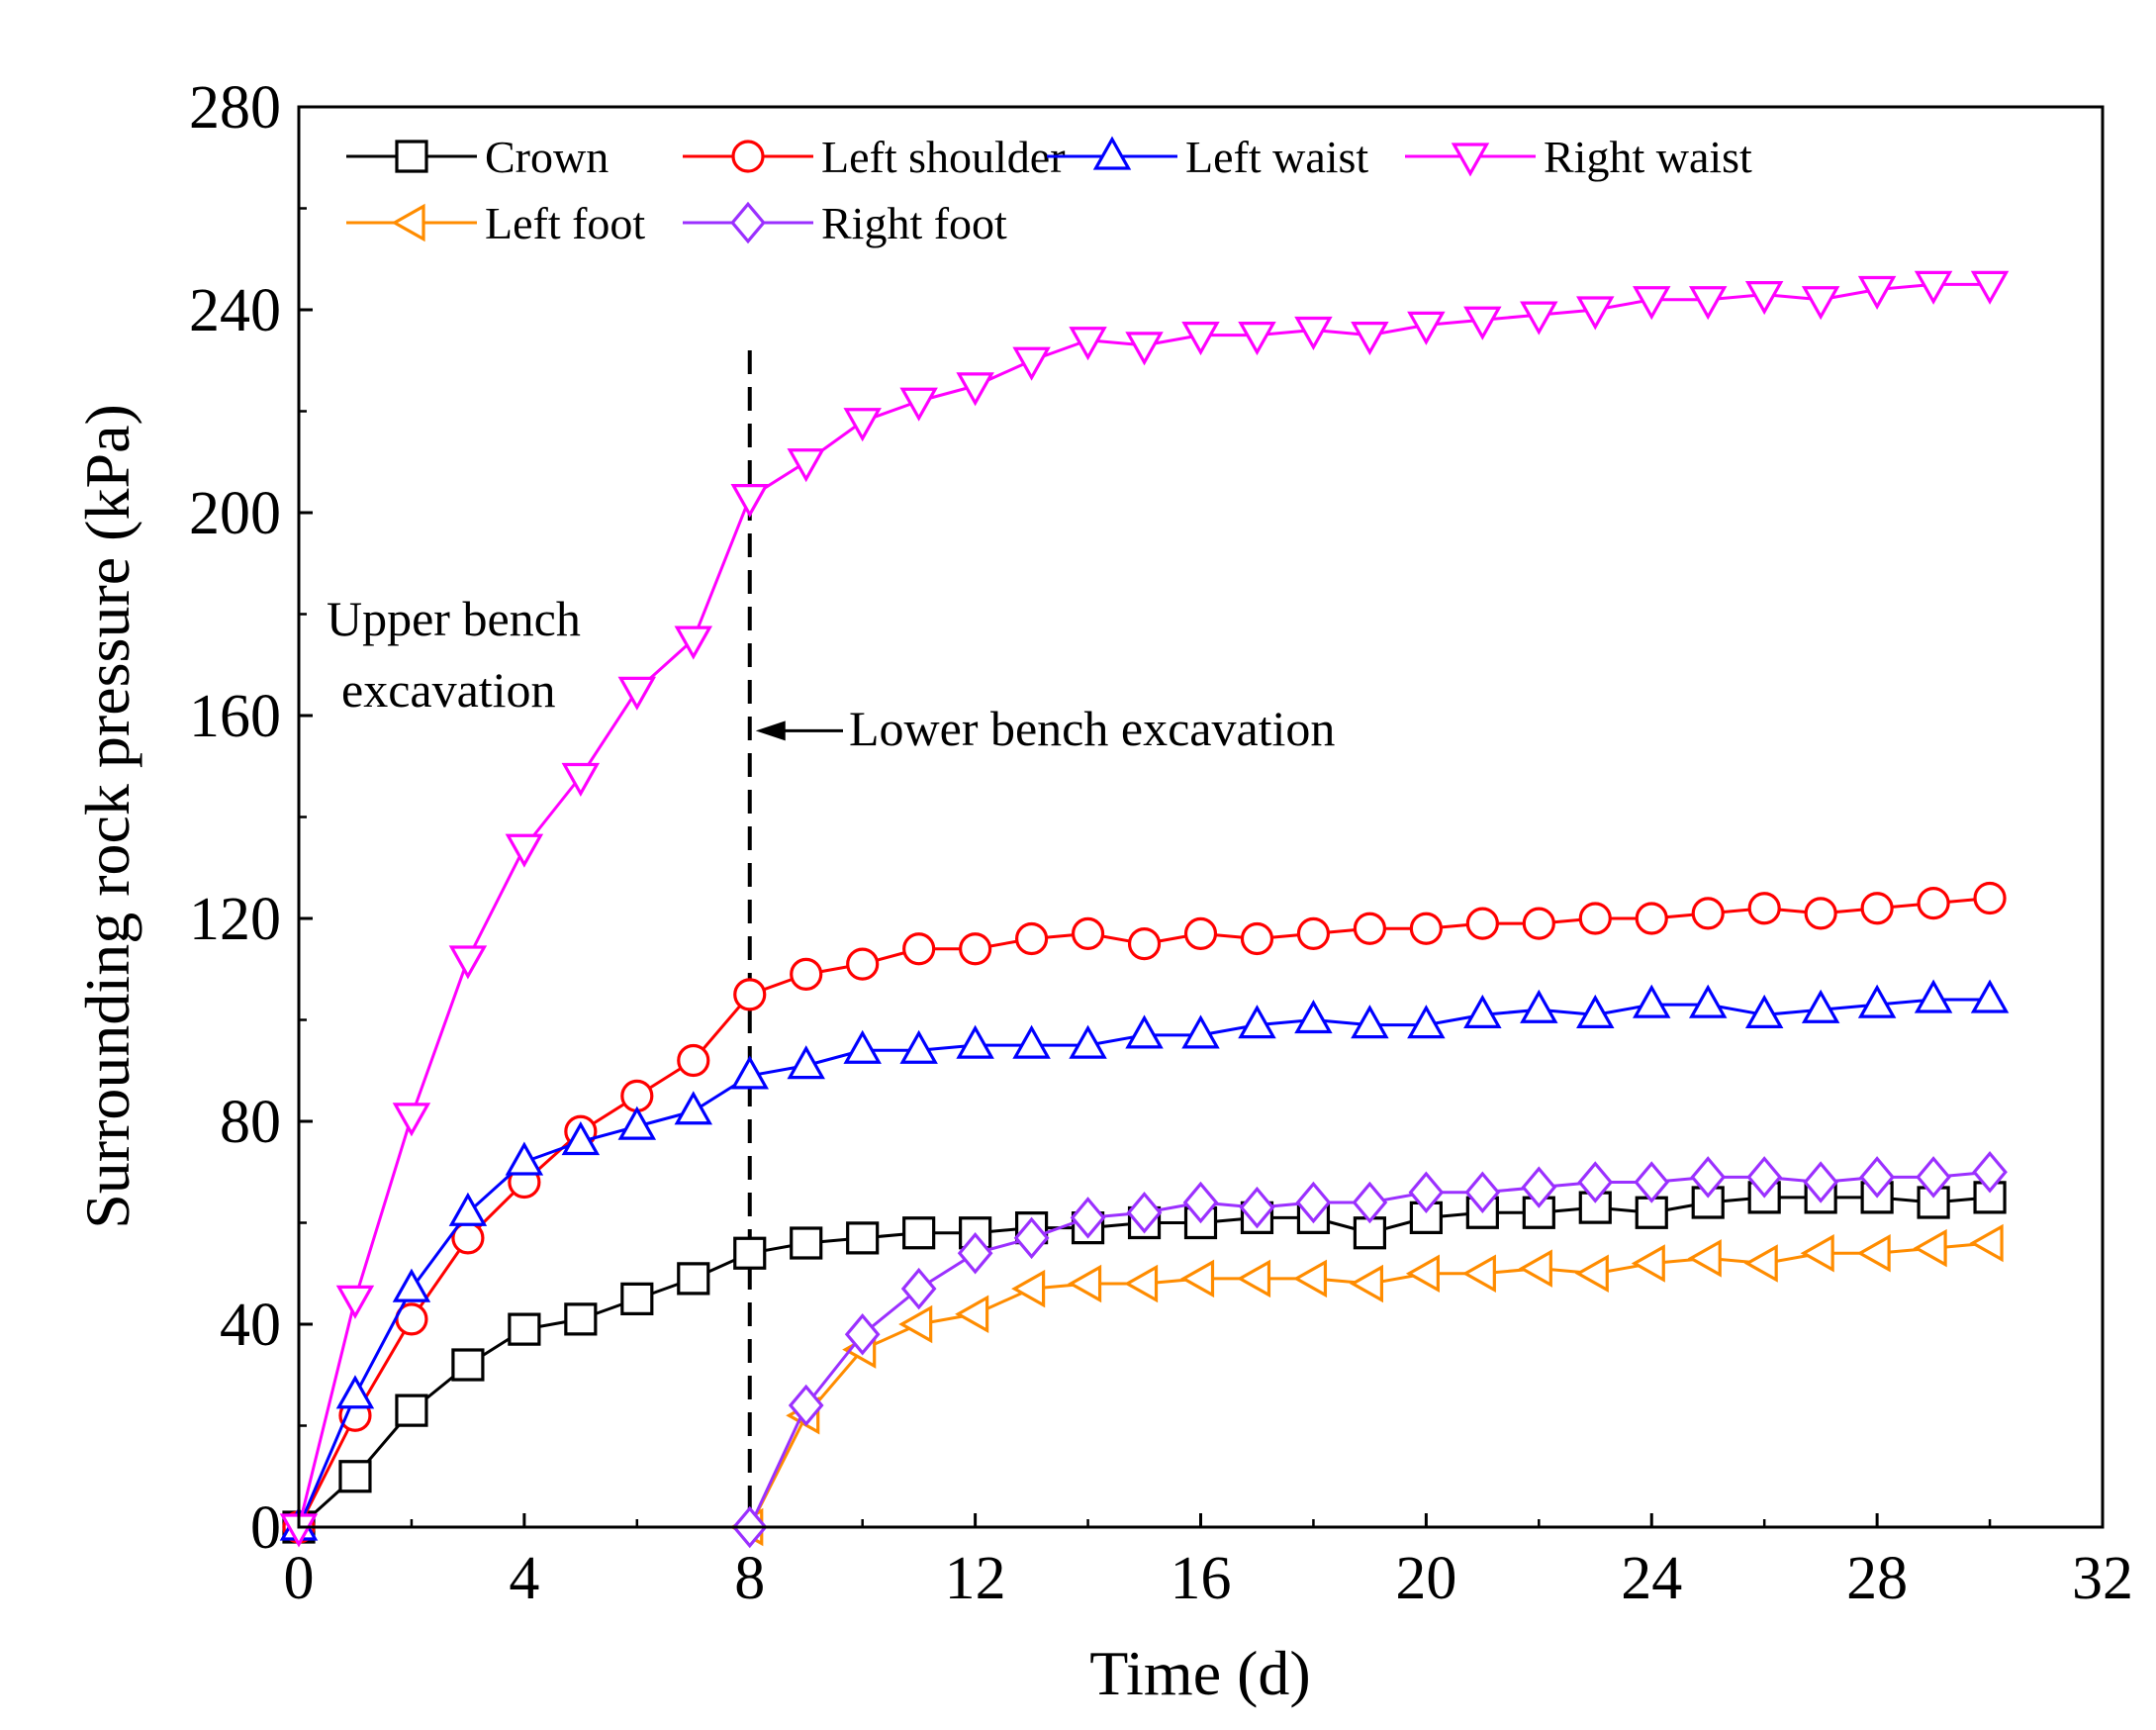 The height and width of the screenshot is (1730, 2156). I want to click on y-tick-label-200: 200, so click(235, 513).